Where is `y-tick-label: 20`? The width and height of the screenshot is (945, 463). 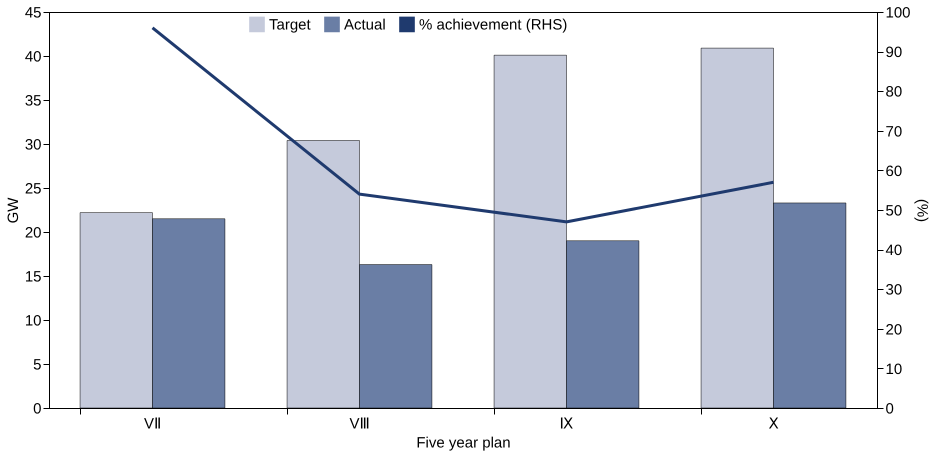 y-tick-label: 20 is located at coordinates (33, 233).